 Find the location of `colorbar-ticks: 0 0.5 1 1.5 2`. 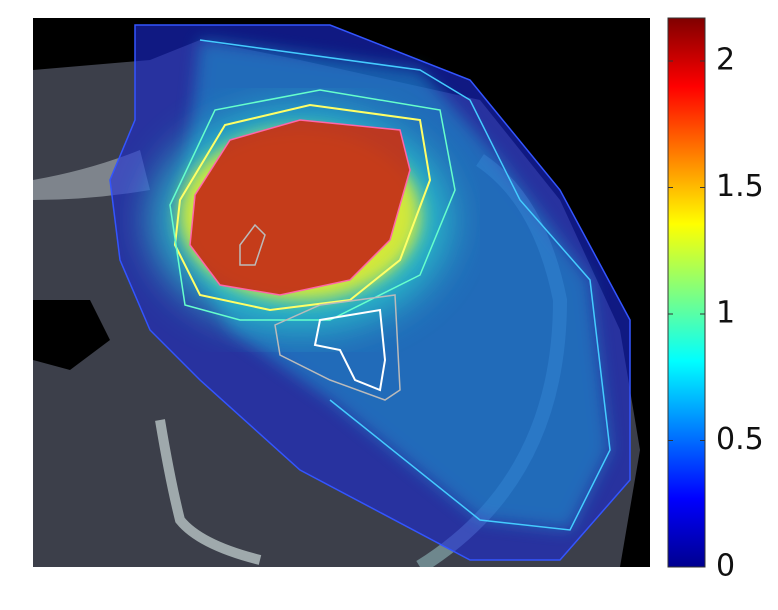

colorbar-ticks: 0 0.5 1 1.5 2 is located at coordinates (716, 313).